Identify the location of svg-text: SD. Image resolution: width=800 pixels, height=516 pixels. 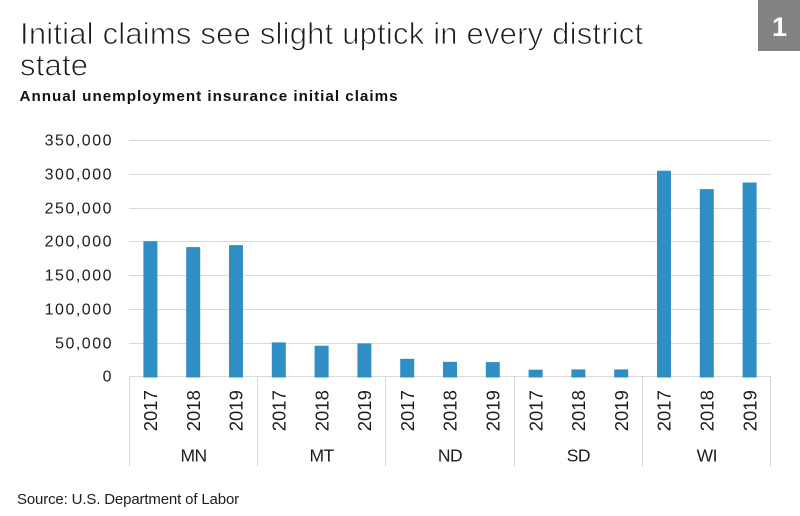
(578, 456).